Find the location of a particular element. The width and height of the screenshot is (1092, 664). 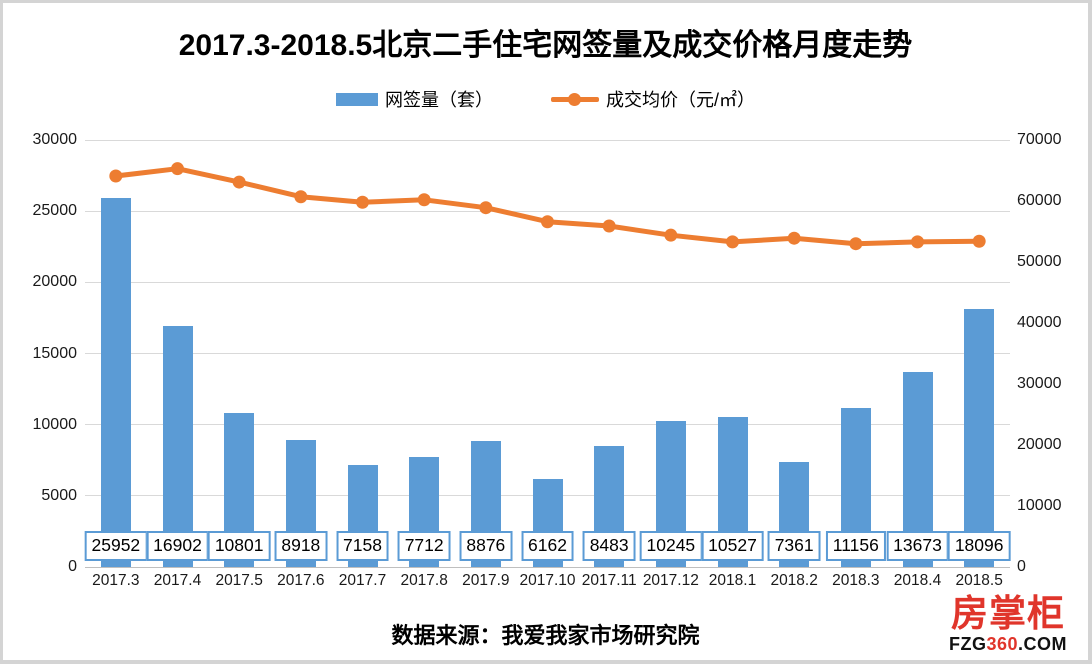

right-axis-tick: 70000 is located at coordinates (1039, 139).